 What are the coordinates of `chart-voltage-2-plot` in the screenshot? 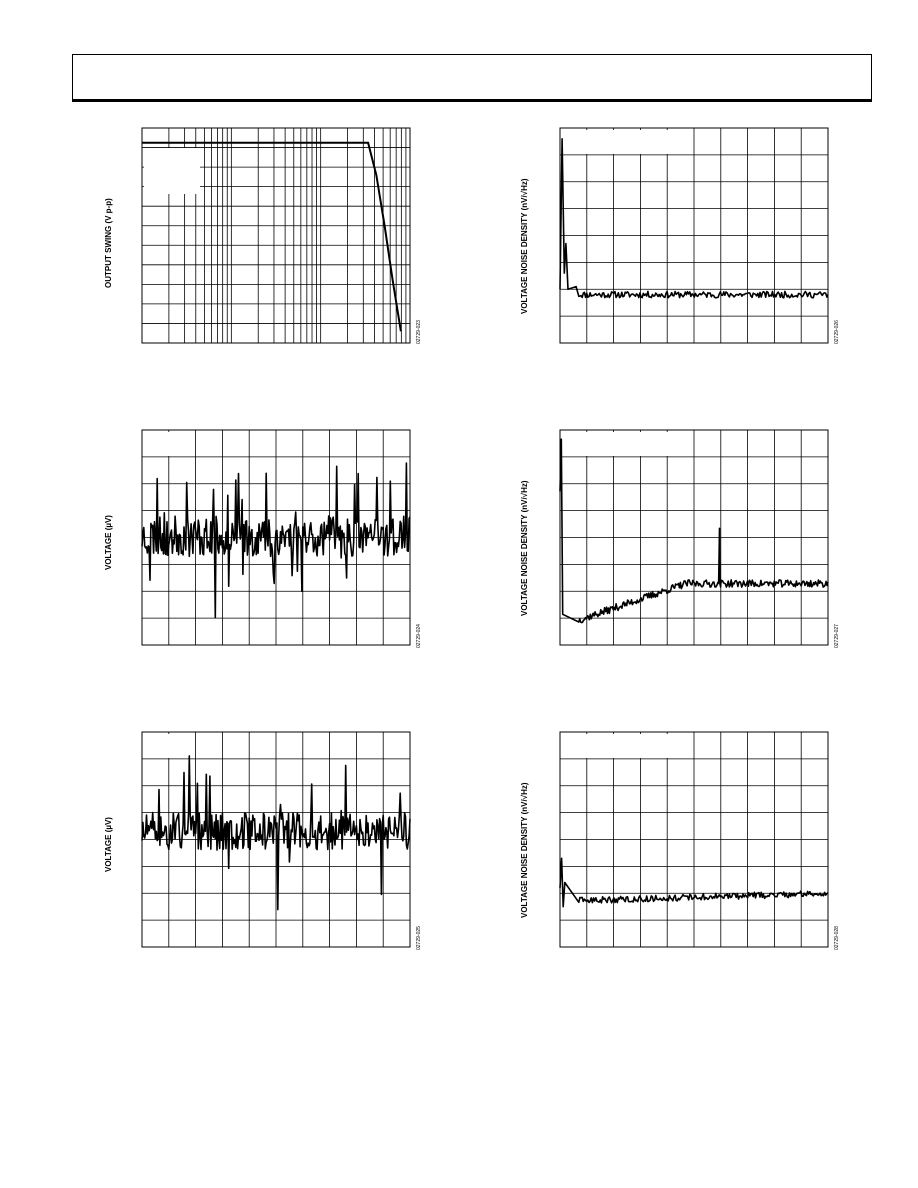 It's located at (276, 839).